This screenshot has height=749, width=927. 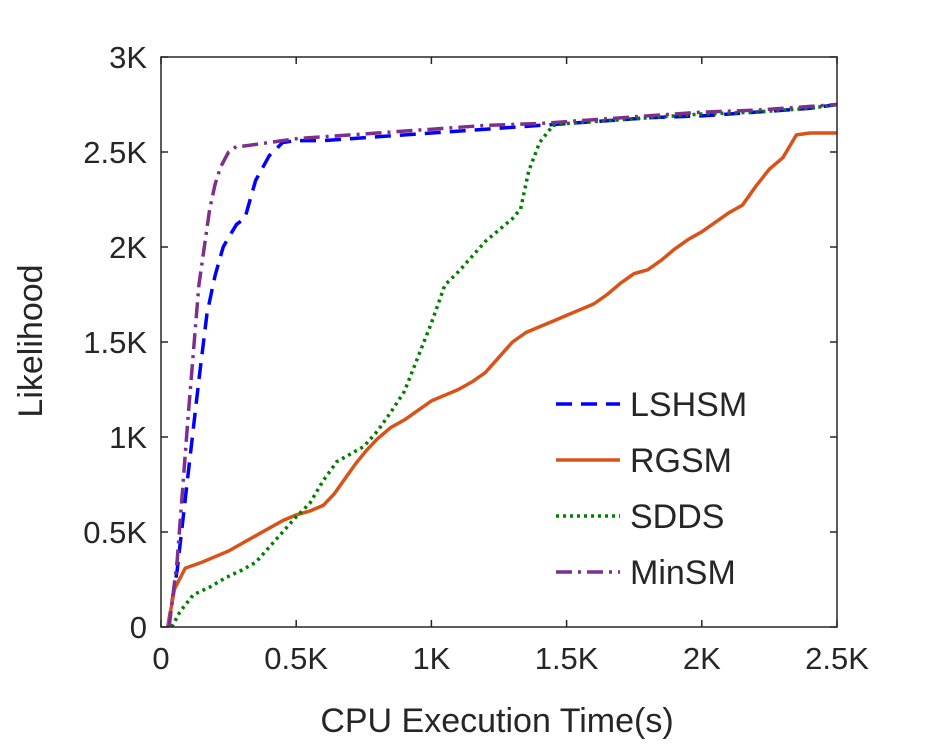 I want to click on legend: LSHSM RGSM SDDS MinSM, so click(x=661, y=488).